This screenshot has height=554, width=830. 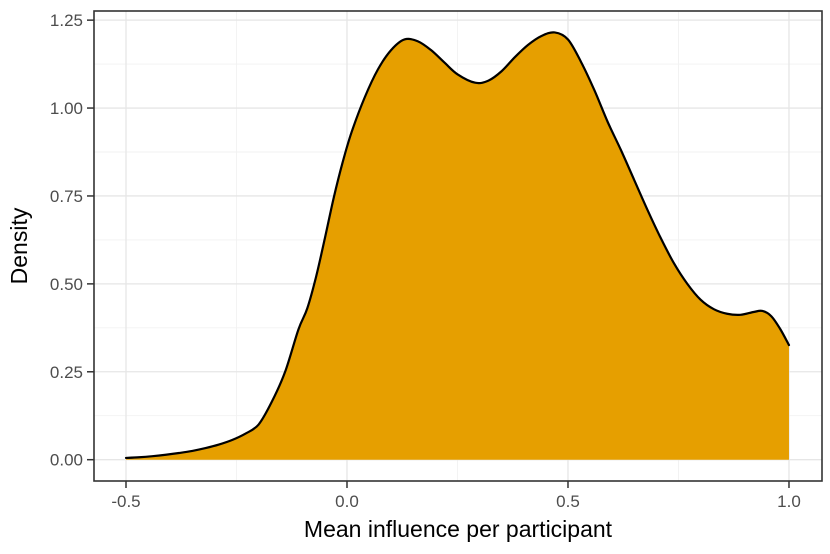 What do you see at coordinates (455, 501) in the screenshot?
I see `x-axis-tick-labels: -0.5 0.0 0.5 1.0` at bounding box center [455, 501].